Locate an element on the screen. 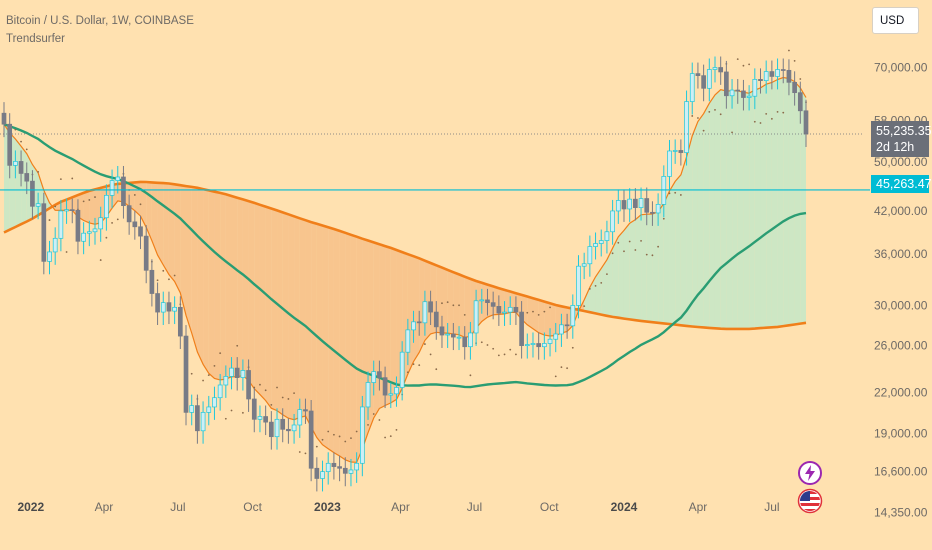 The height and width of the screenshot is (550, 932). price-tick-label: 42,000.00 is located at coordinates (901, 211).